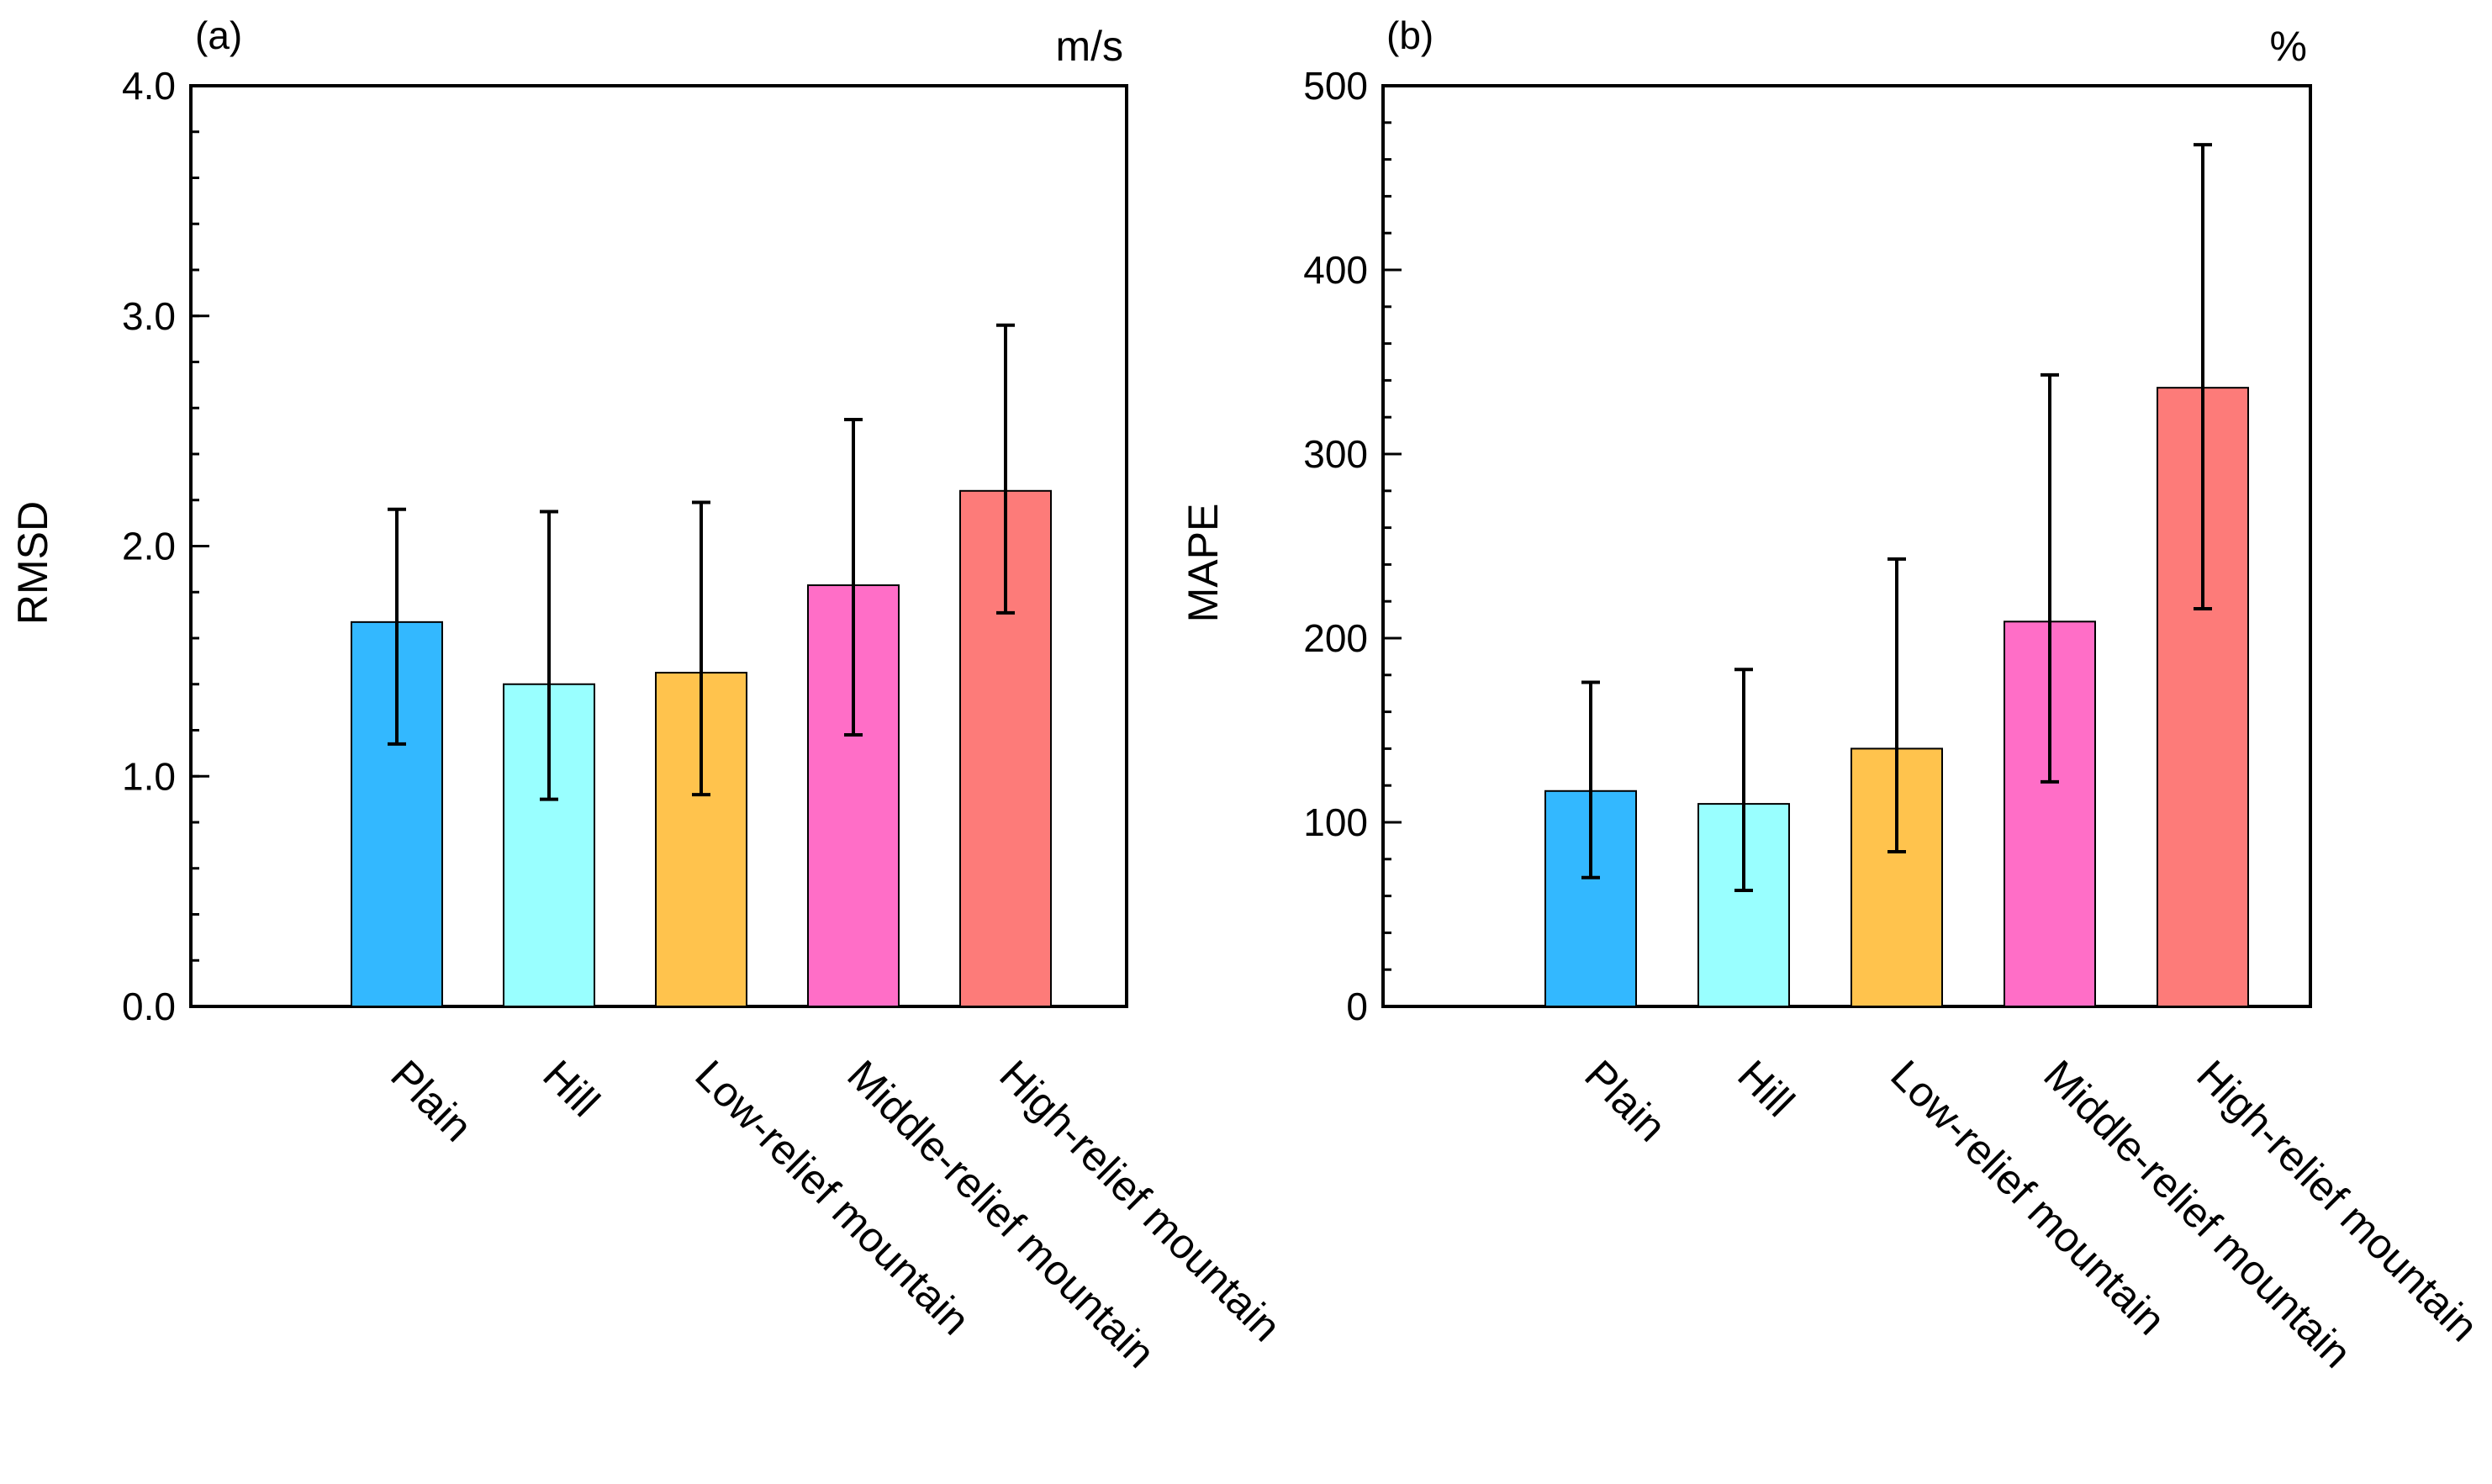 The height and width of the screenshot is (1484, 2492). I want to click on y-tick-label: 0, so click(1357, 1006).